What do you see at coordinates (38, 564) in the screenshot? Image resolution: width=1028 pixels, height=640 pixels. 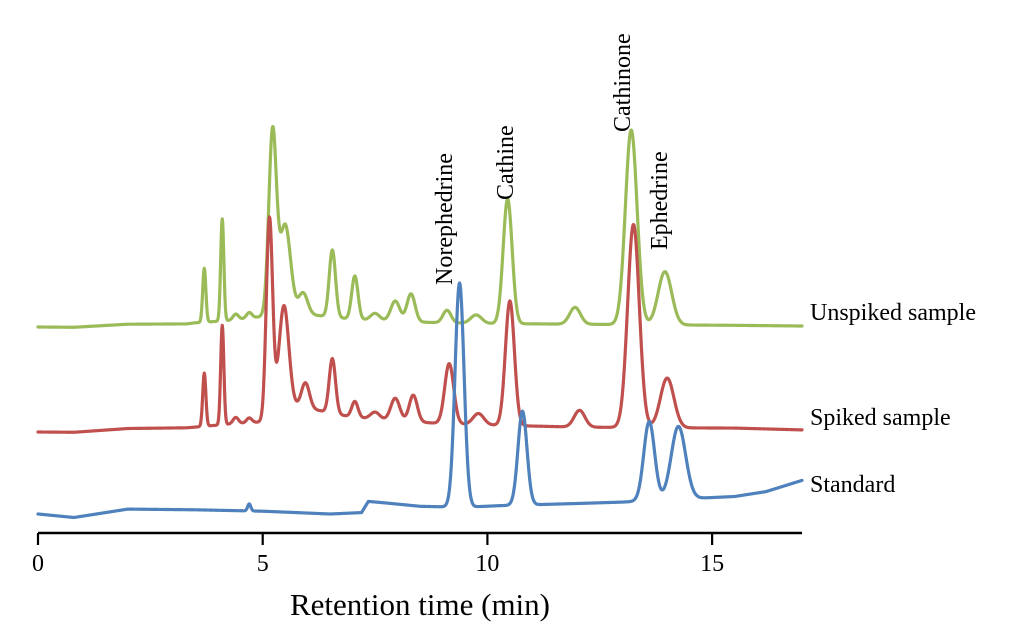 I see `x-tick-label-0: 0` at bounding box center [38, 564].